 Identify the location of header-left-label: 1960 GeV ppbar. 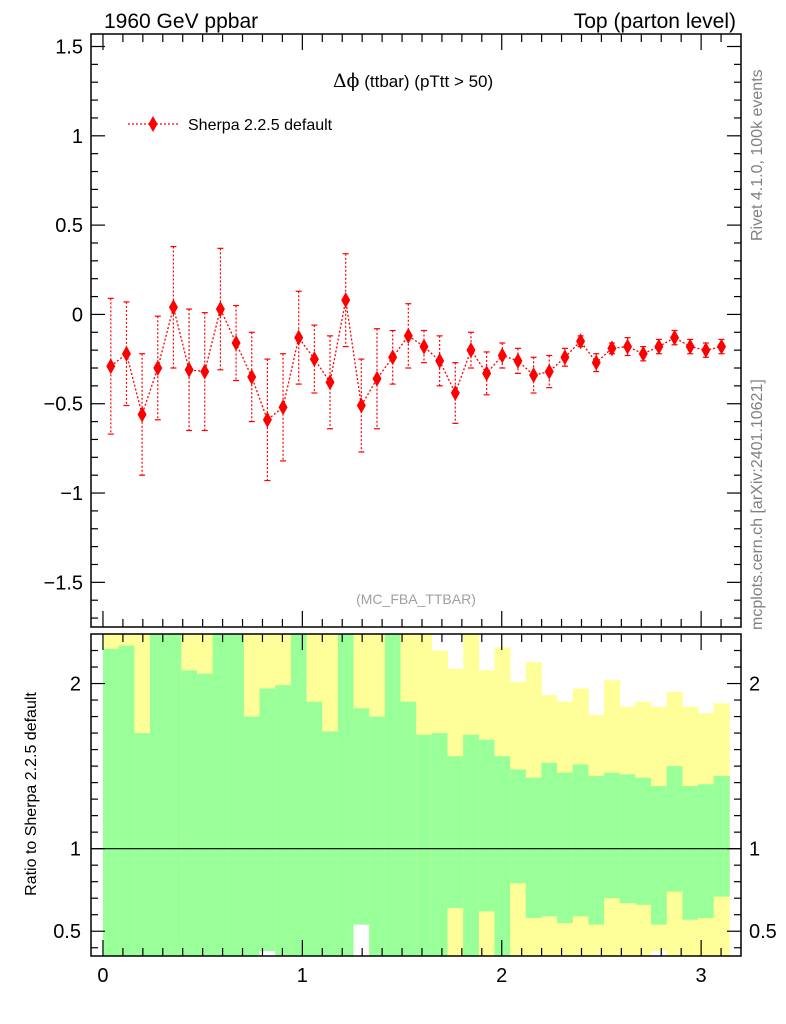
(181, 21).